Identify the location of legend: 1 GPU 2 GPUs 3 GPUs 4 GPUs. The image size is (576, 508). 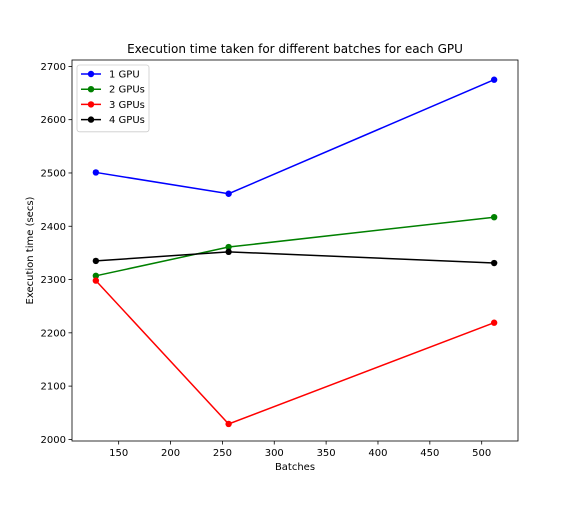
(113, 98).